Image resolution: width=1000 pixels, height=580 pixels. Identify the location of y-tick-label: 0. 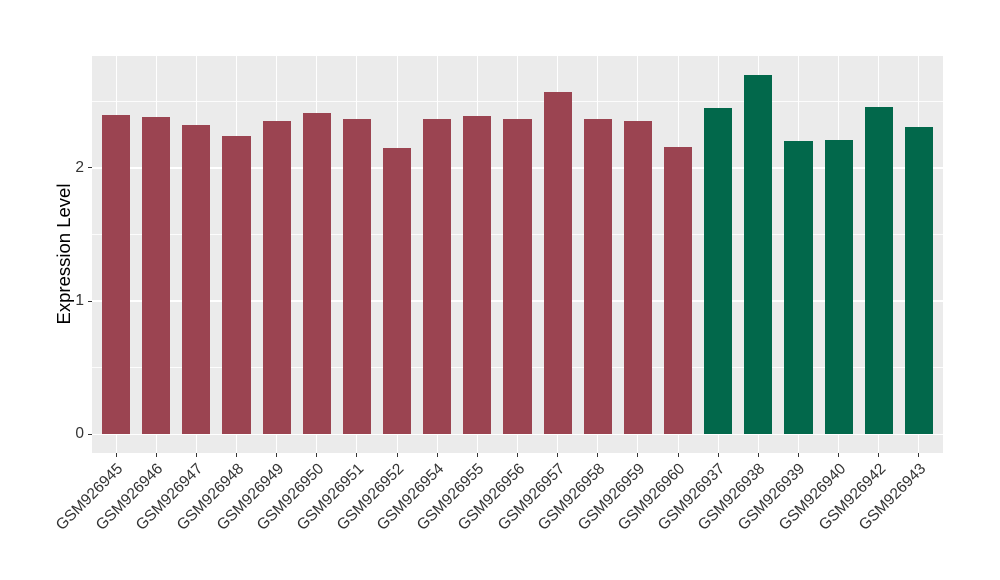
(79, 434).